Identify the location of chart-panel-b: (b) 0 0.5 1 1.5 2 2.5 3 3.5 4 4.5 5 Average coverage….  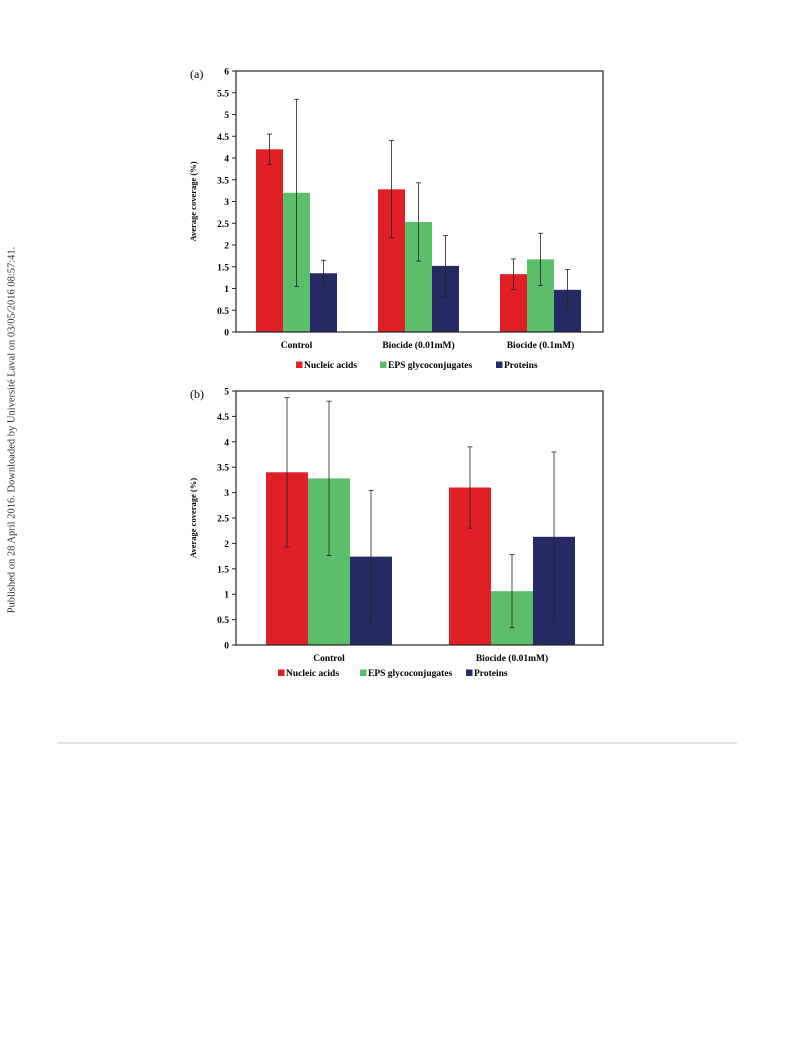
(396, 533).